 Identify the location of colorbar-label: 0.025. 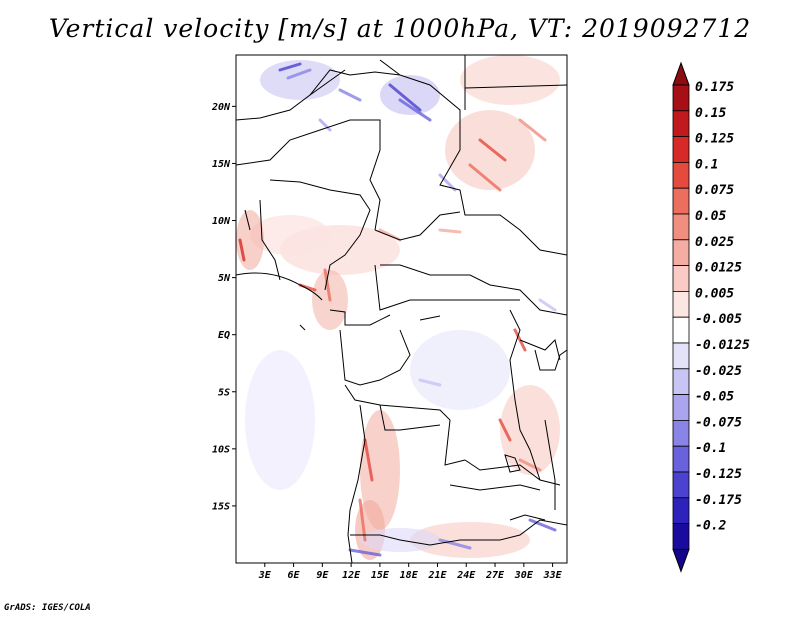
(714, 242).